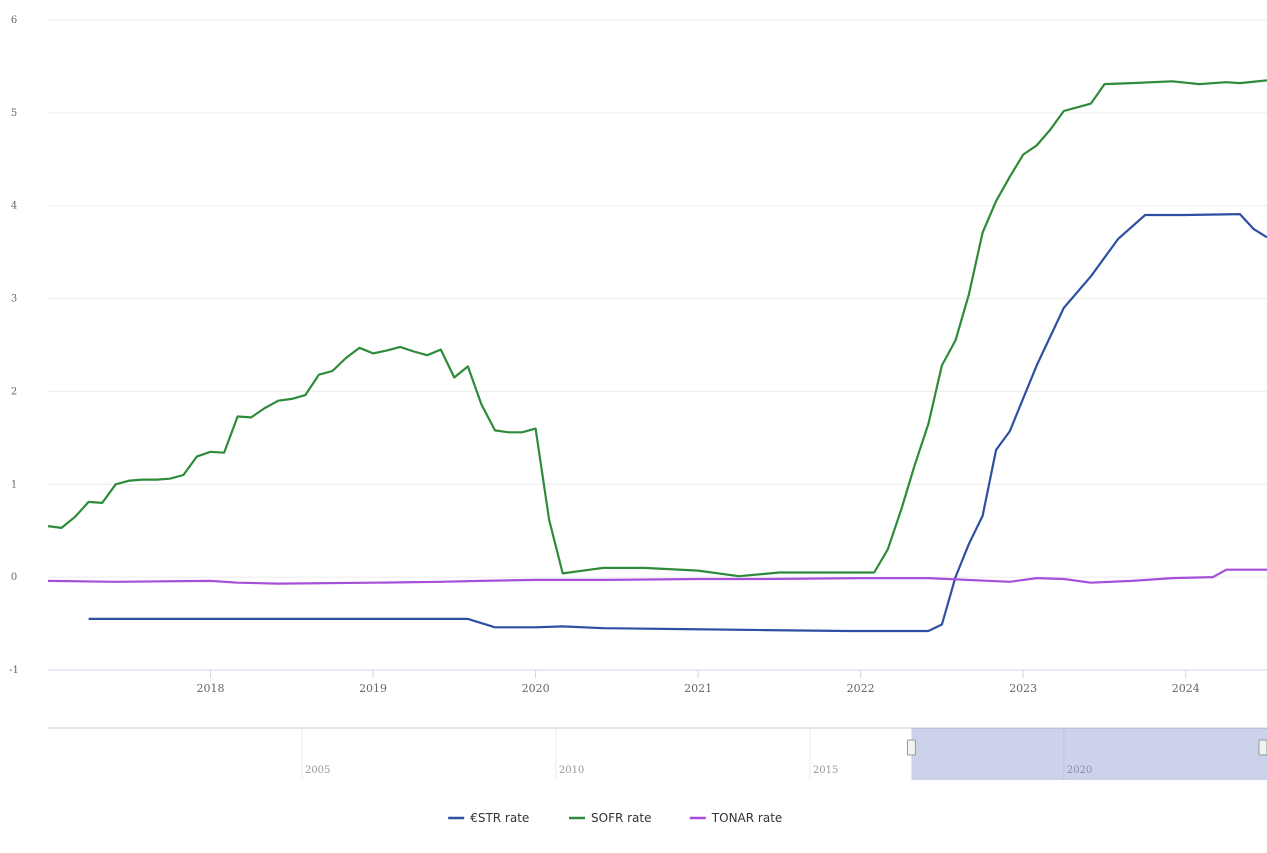 This screenshot has width=1267, height=853. I want to click on legend: €STR rate SOFR rate TONAR rate, so click(615, 818).